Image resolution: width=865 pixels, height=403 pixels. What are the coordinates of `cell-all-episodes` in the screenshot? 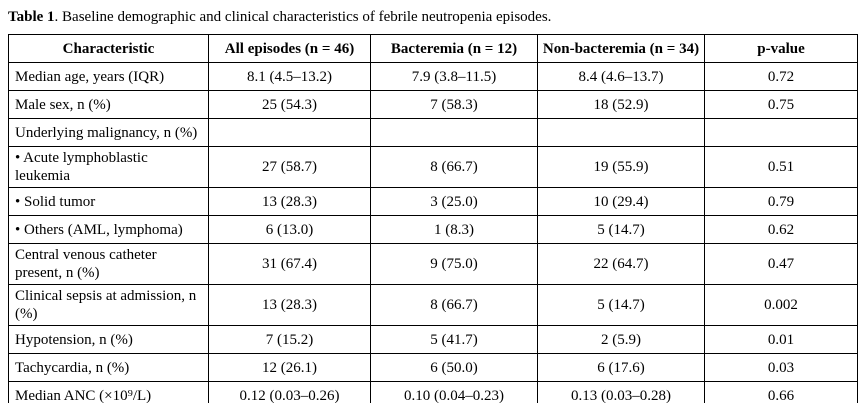 It's located at (289, 132).